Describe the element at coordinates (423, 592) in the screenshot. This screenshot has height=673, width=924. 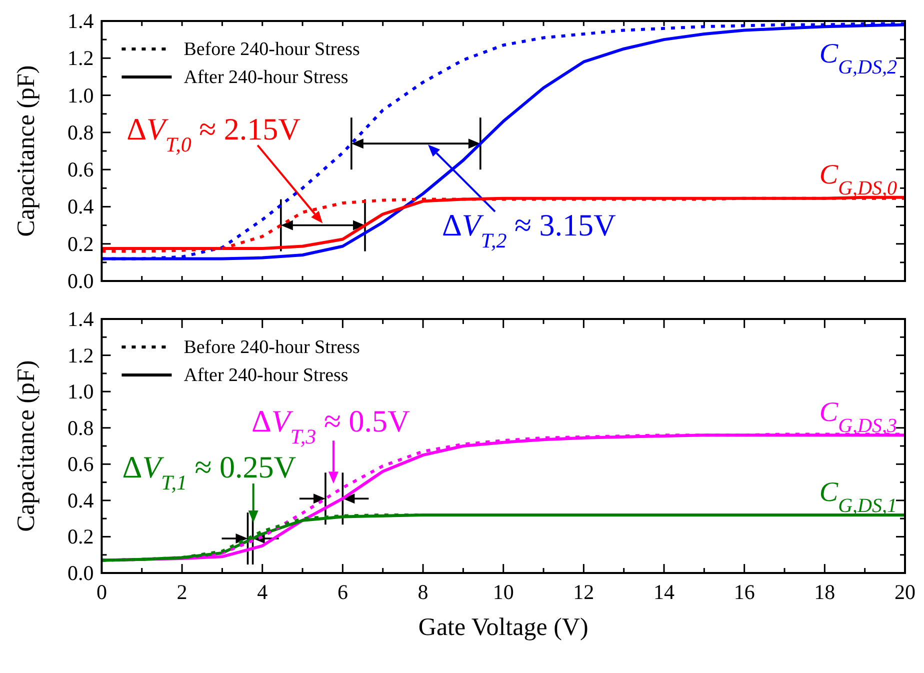
I see `x-tick-label: 8` at that location.